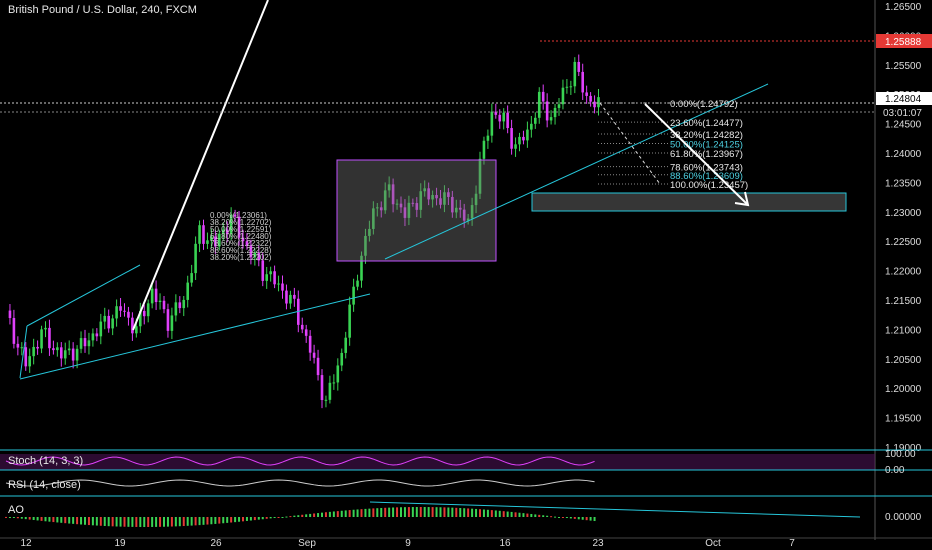 The width and height of the screenshot is (932, 550). What do you see at coordinates (216, 543) in the screenshot?
I see `time-label: 26` at bounding box center [216, 543].